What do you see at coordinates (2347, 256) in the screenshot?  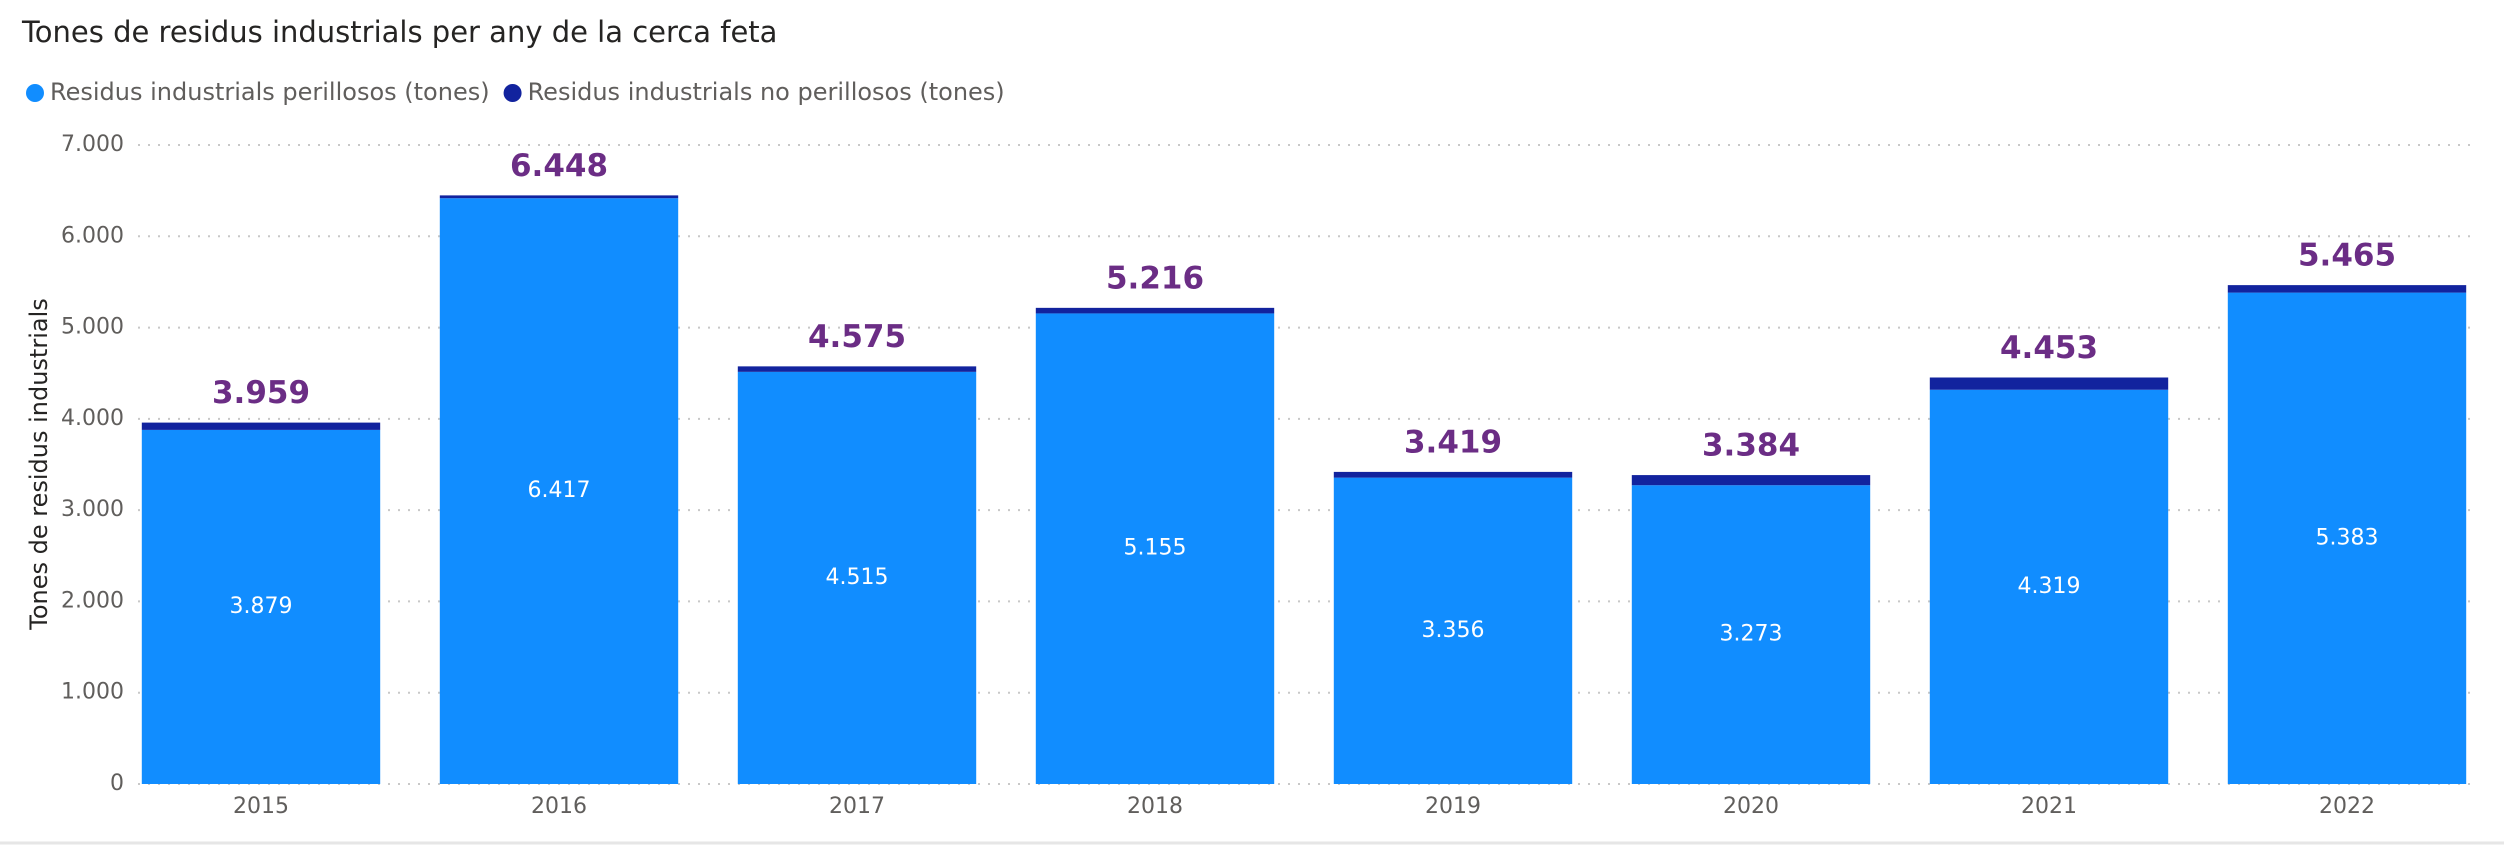 I see `total-label: 5.465` at bounding box center [2347, 256].